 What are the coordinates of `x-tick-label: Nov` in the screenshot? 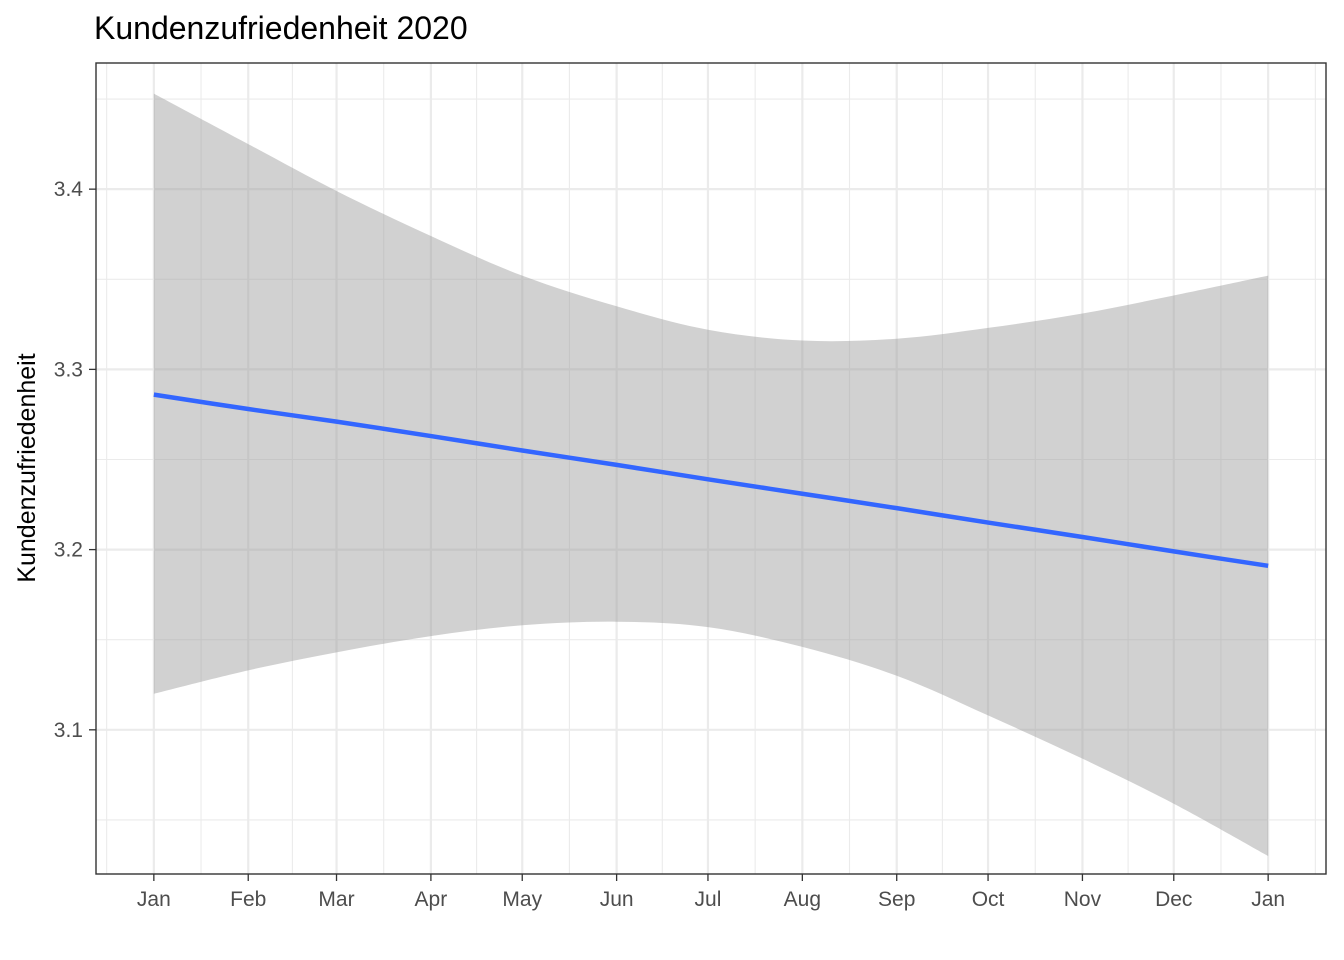 It's located at (1083, 899).